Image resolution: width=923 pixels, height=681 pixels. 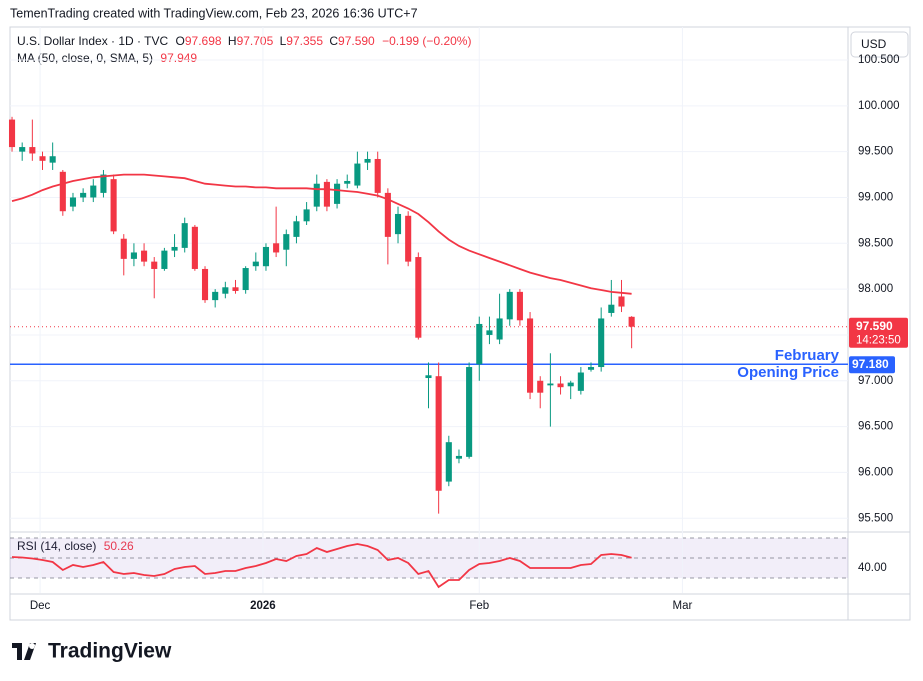 I want to click on rsi-tick-label: 40.00, so click(x=872, y=568).